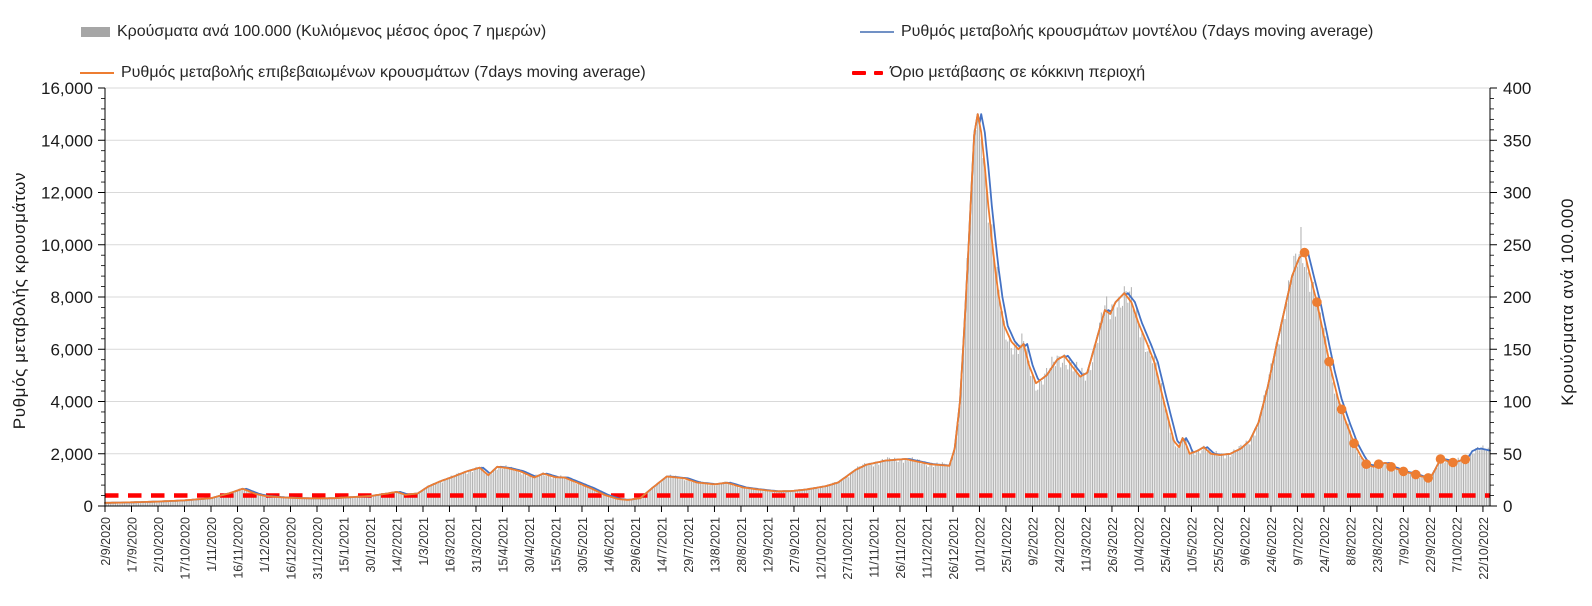  What do you see at coordinates (877, 32) in the screenshot?
I see `blue-line-swatch-icon` at bounding box center [877, 32].